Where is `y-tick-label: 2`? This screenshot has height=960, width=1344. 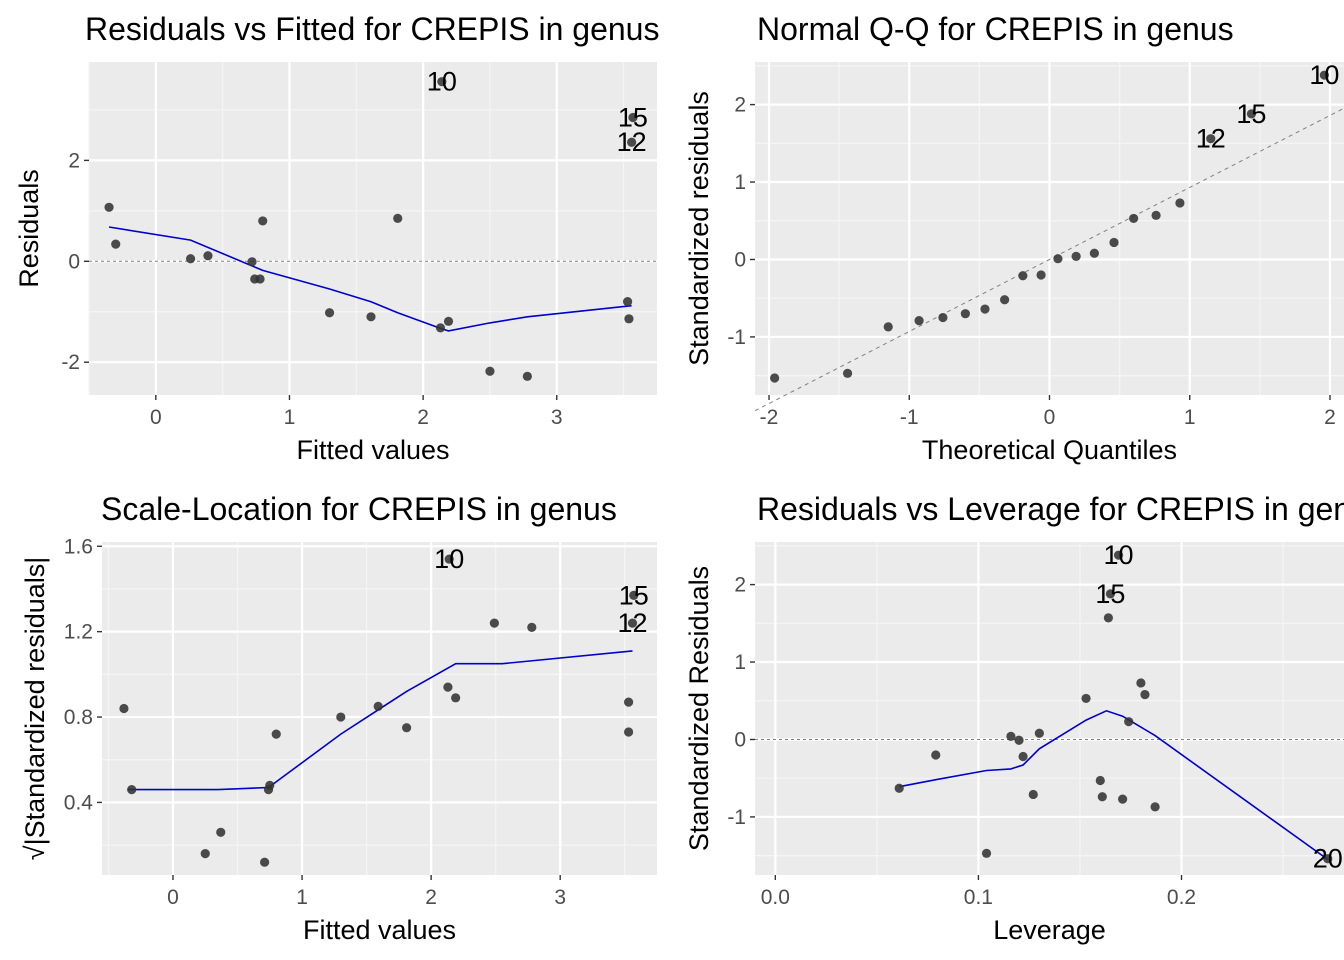 y-tick-label: 2 is located at coordinates (74, 160).